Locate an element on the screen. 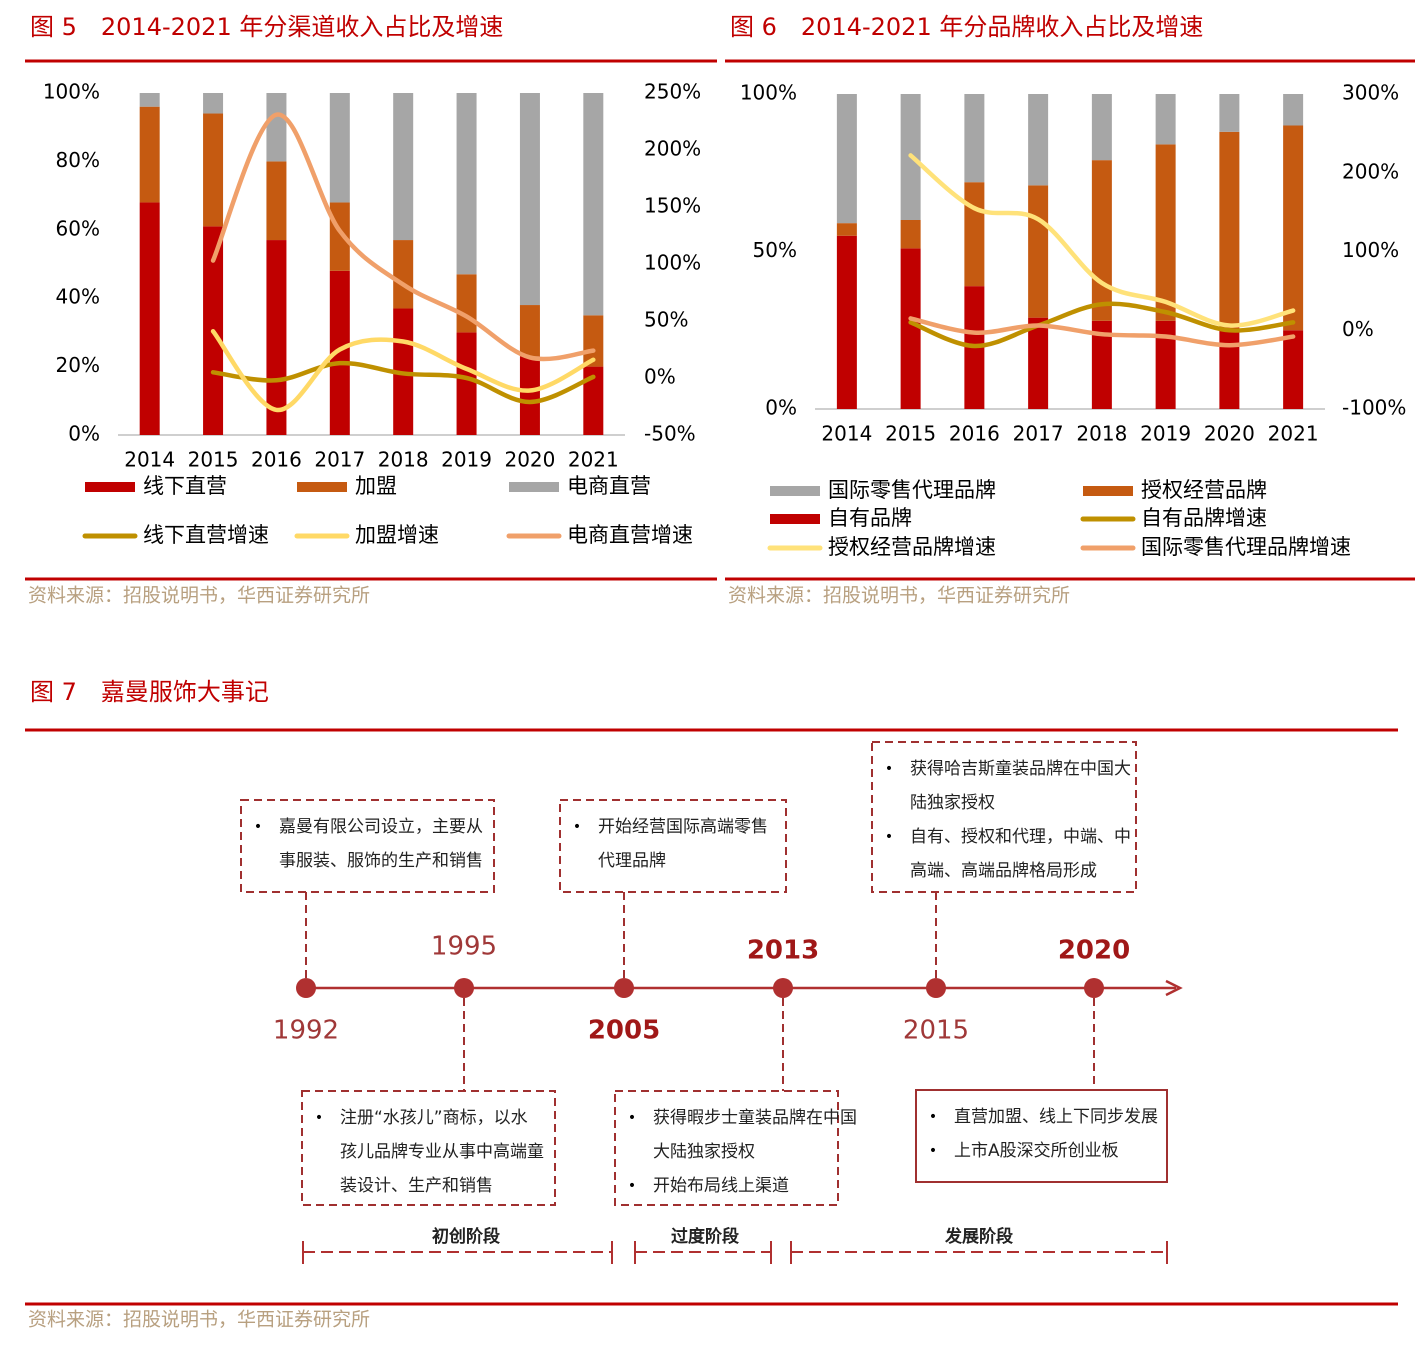  legend-label: 加盟 is located at coordinates (376, 486).